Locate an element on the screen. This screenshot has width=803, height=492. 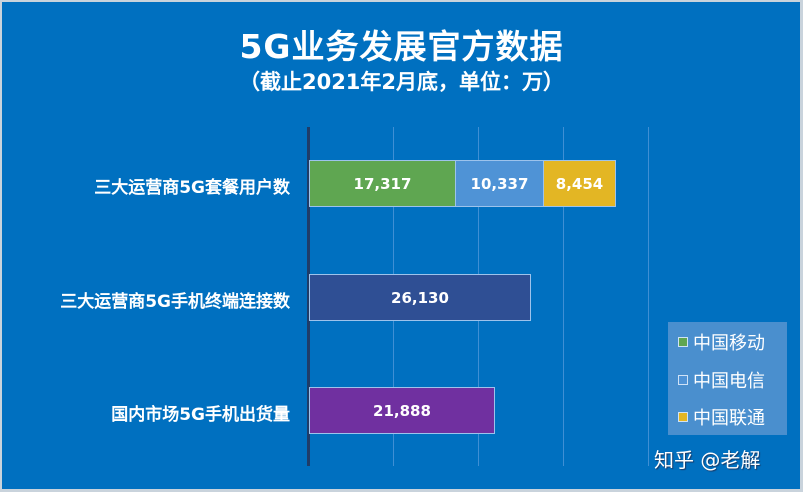
bar-phone-shipments: 21,888 is located at coordinates (402, 410).